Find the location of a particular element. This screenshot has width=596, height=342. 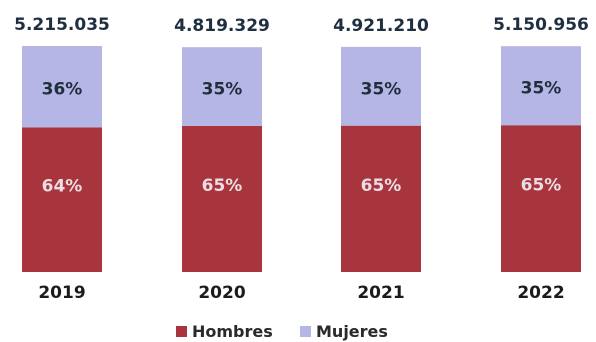

data-label-mujeres-2019: 36% is located at coordinates (62, 90).